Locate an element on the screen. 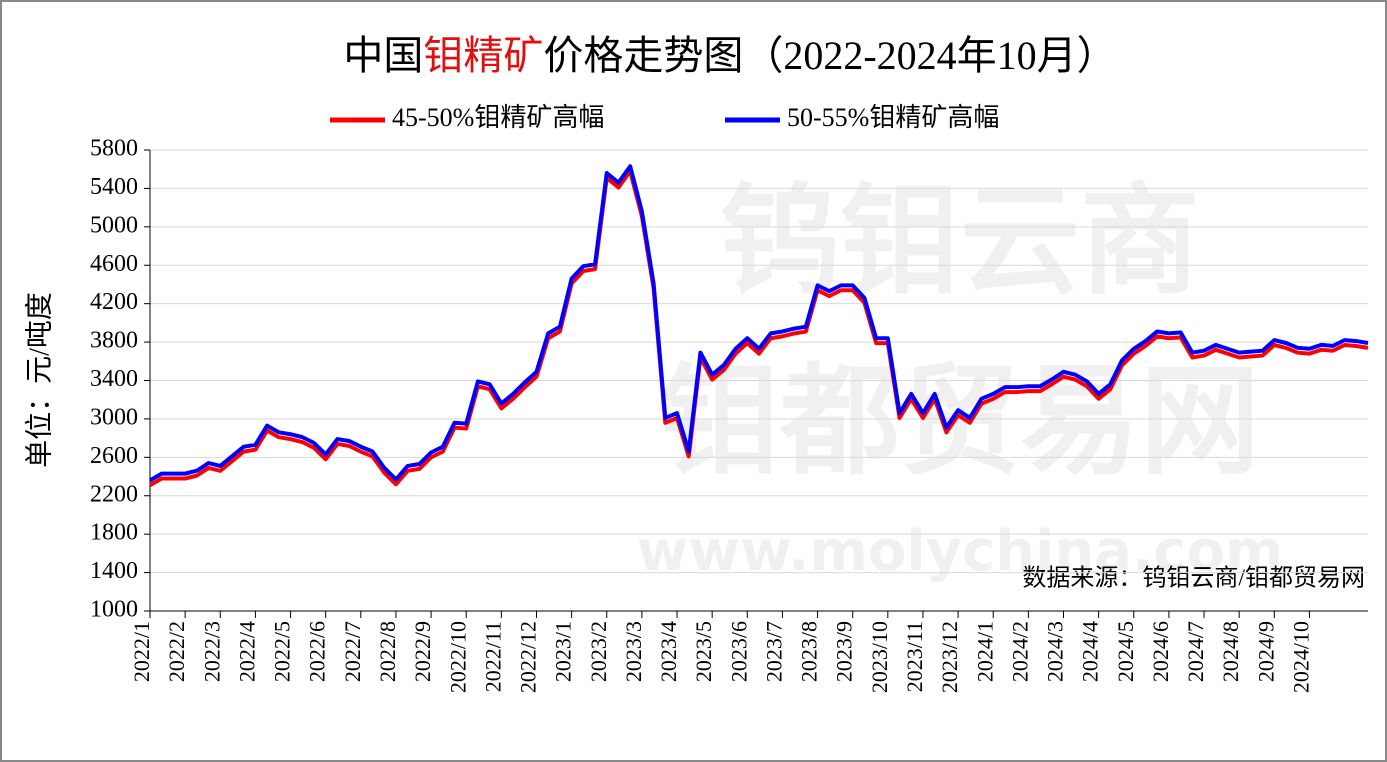 The width and height of the screenshot is (1387, 762). x-tick-label: 2022/6 is located at coordinates (317, 651).